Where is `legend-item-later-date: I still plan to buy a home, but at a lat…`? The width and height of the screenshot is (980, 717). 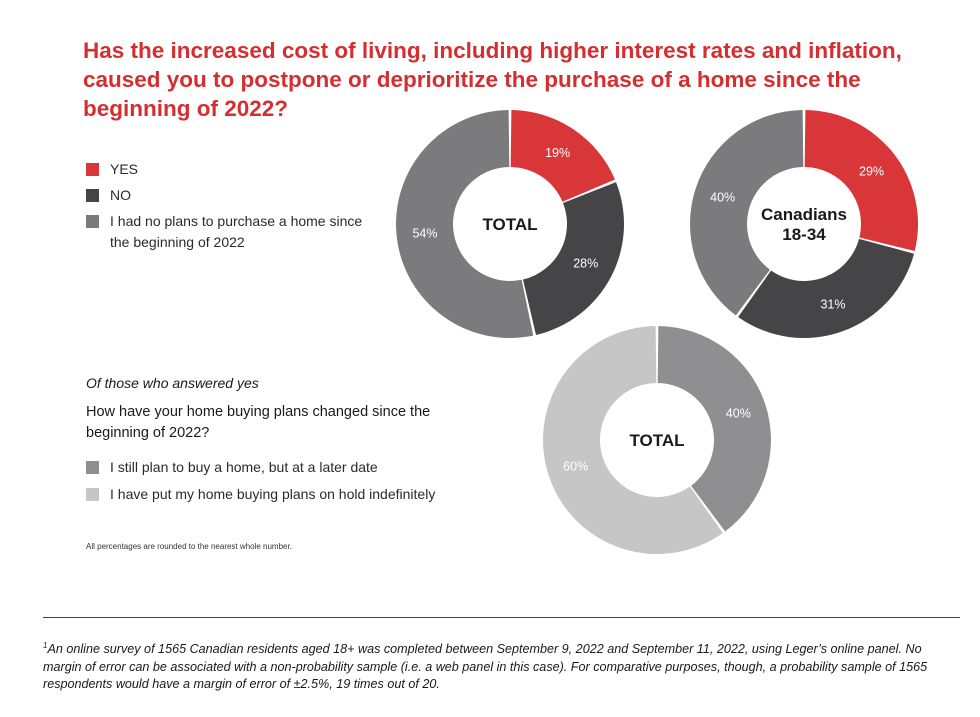 legend-item-later-date: I still plan to buy a home, but at a lat… is located at coordinates (286, 467).